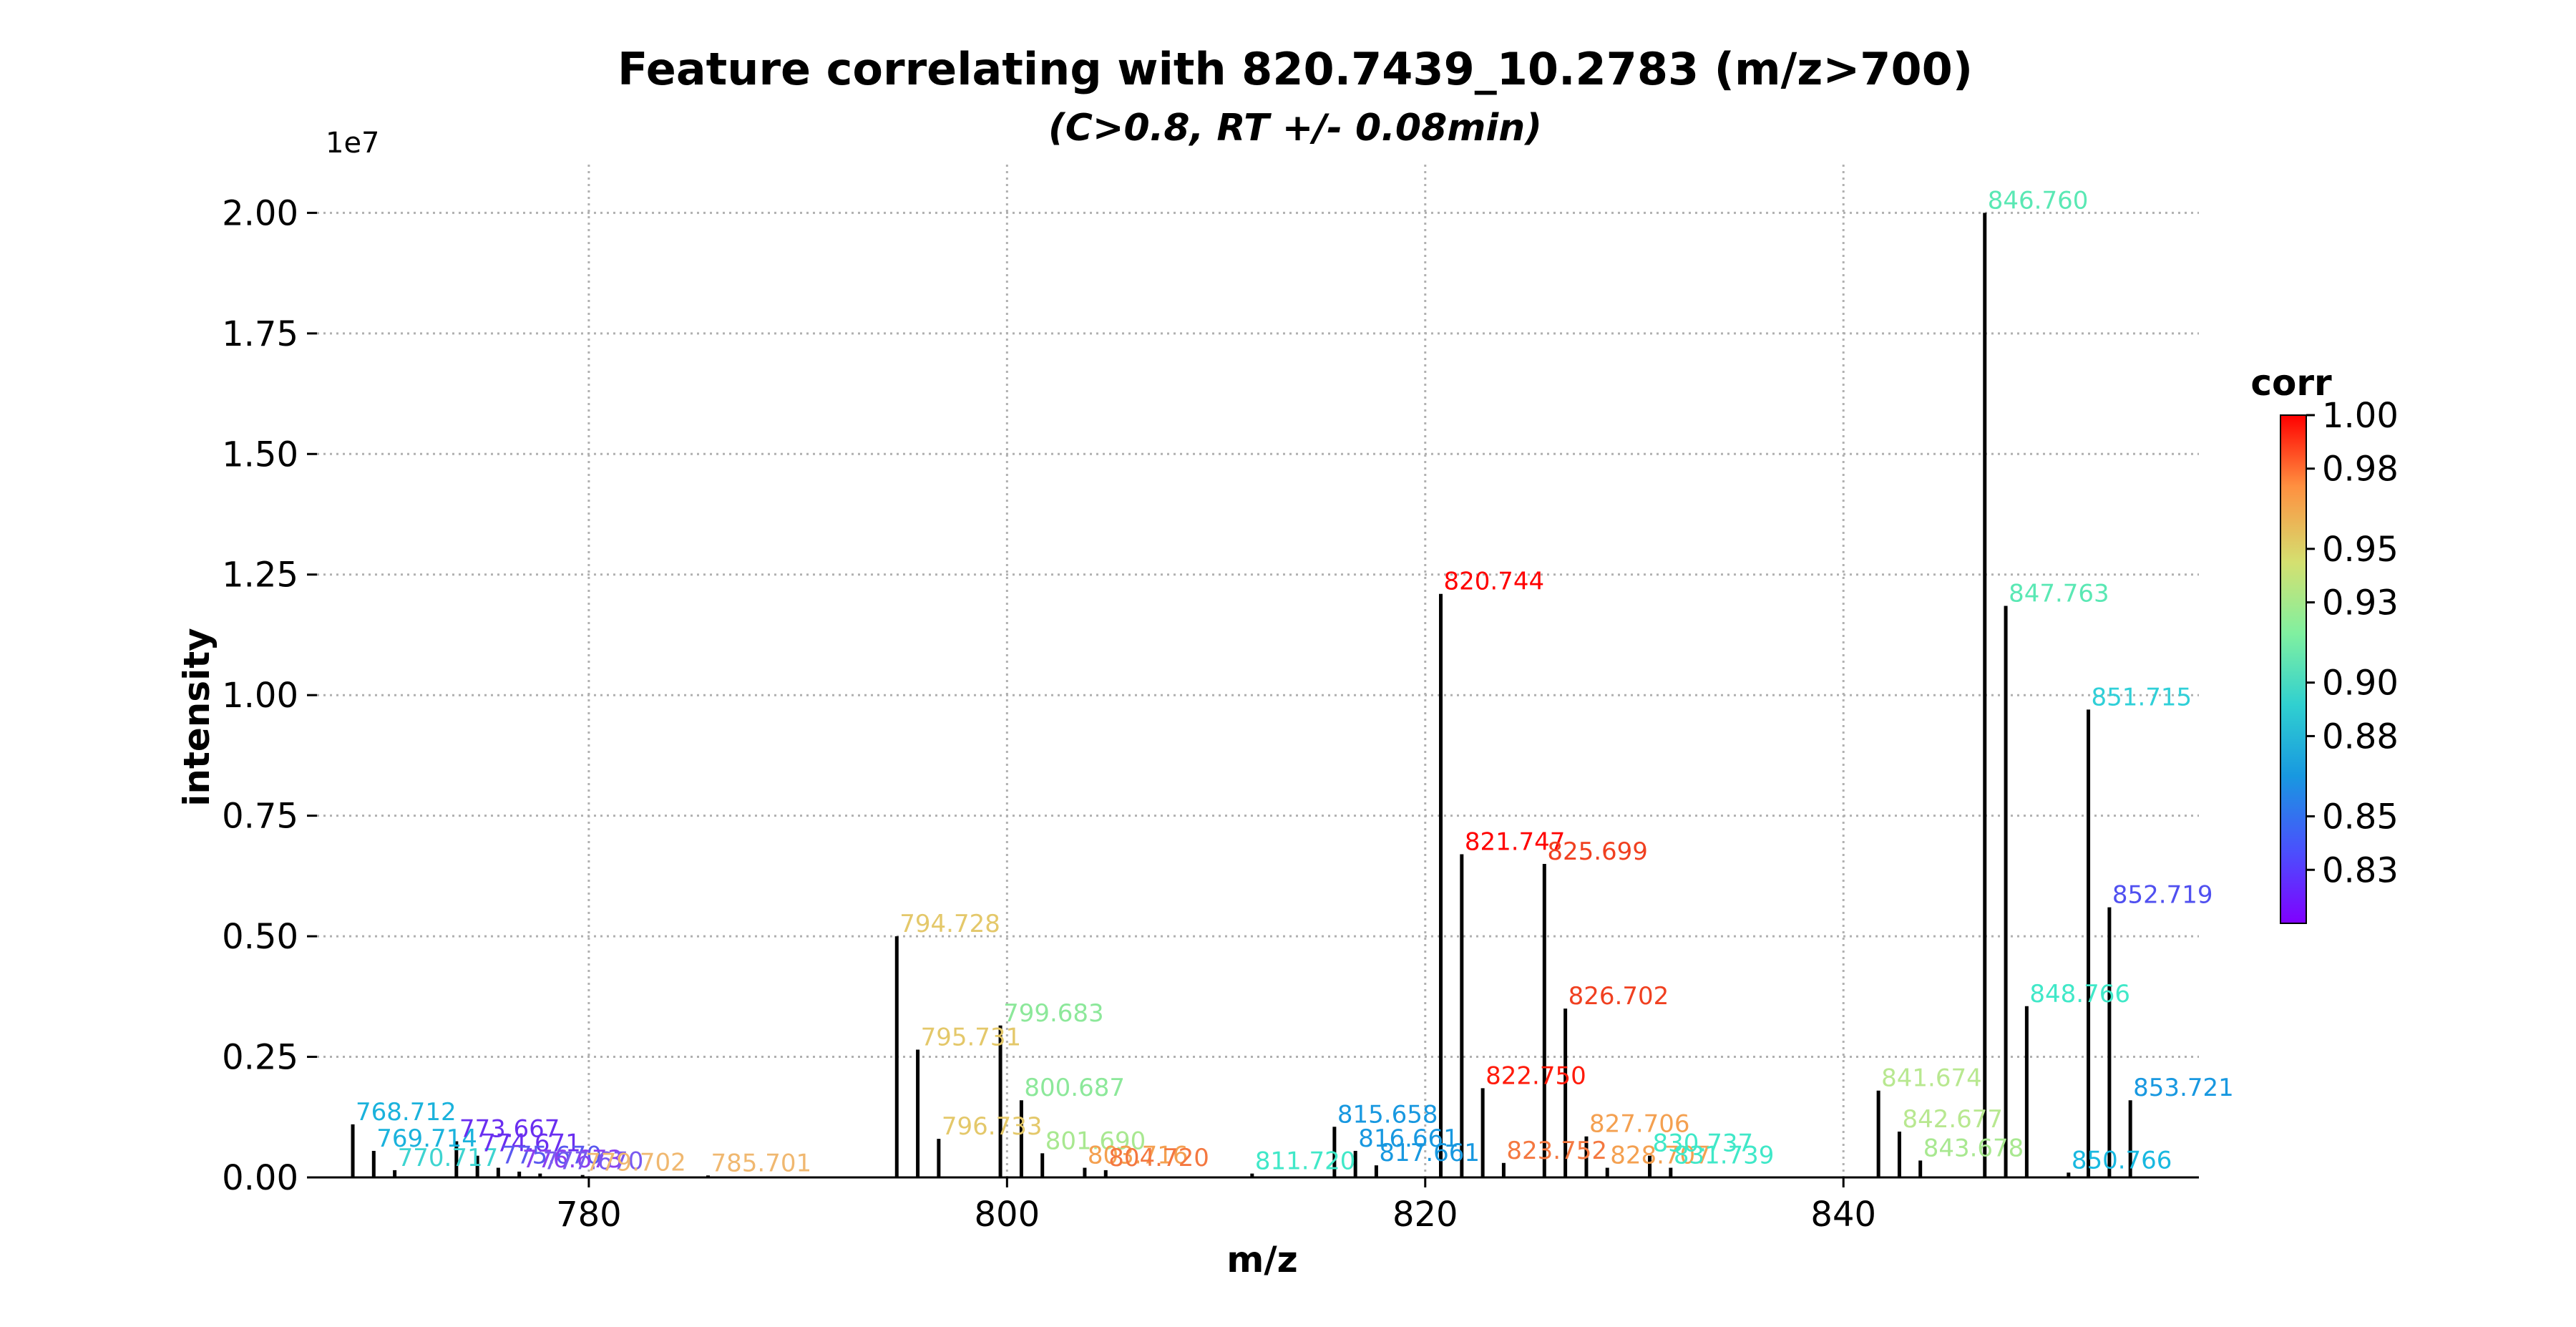  Describe the element at coordinates (426, 1138) in the screenshot. I see `peak-label: 769.714` at that location.